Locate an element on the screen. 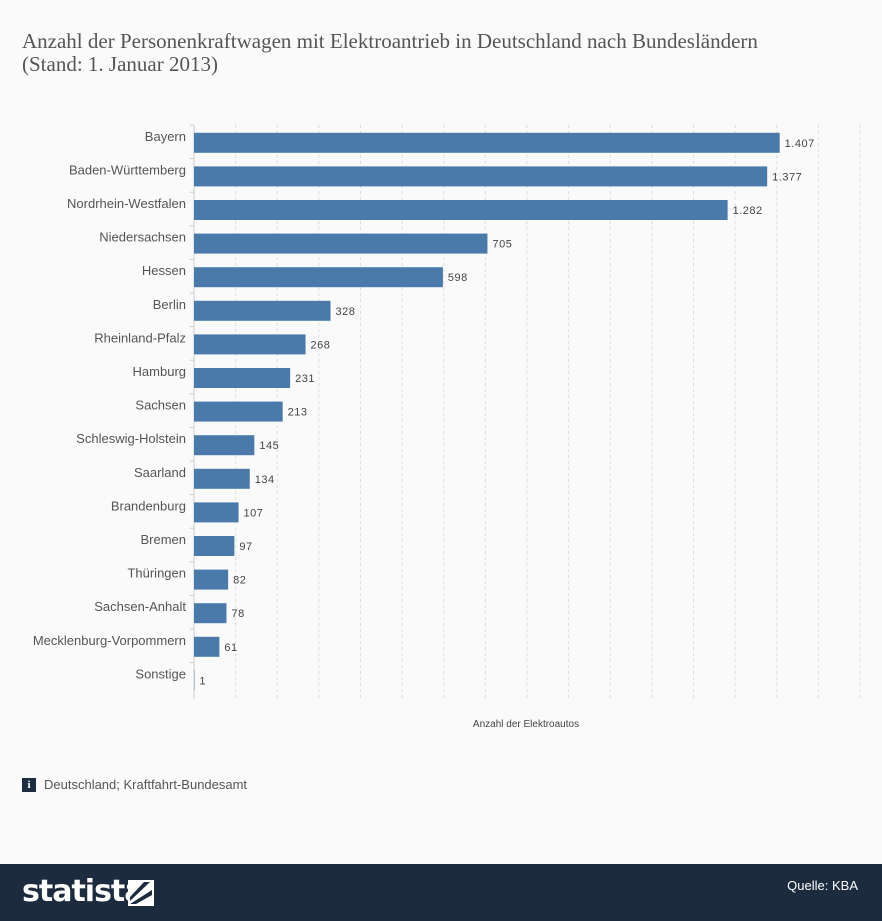 The image size is (882, 921). value-label: 598 is located at coordinates (458, 278).